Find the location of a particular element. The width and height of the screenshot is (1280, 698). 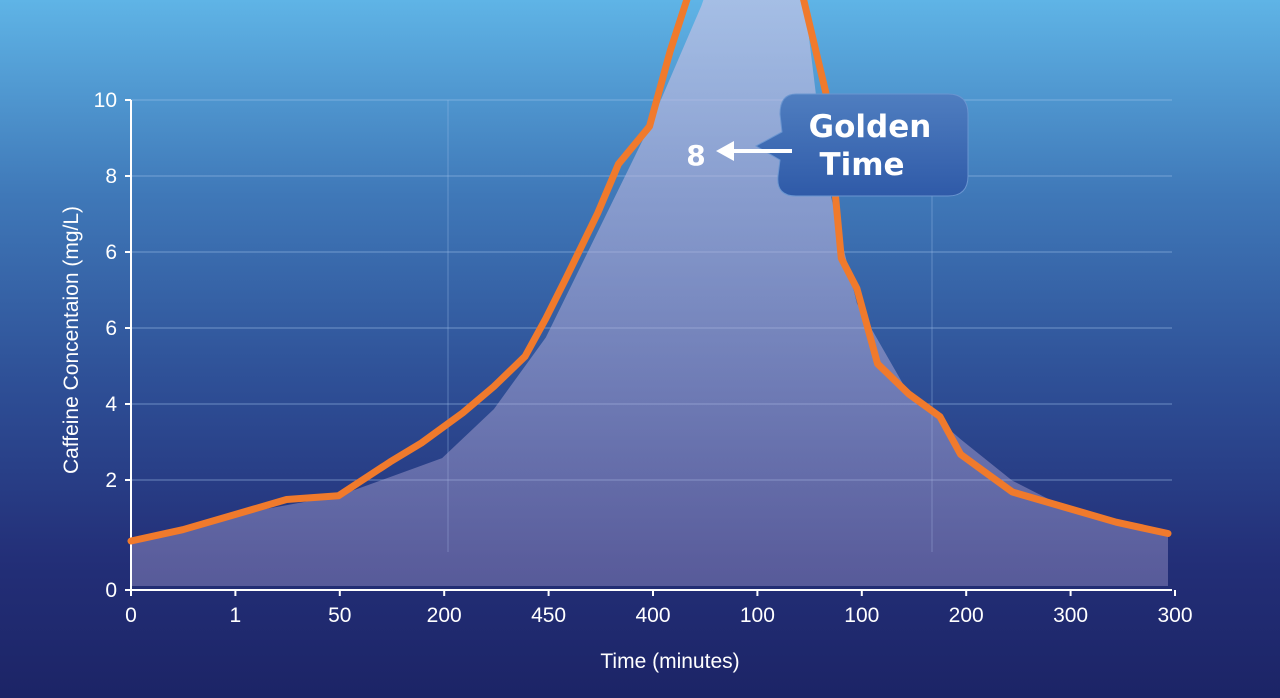

callout-line-1: Golden is located at coordinates (870, 127).